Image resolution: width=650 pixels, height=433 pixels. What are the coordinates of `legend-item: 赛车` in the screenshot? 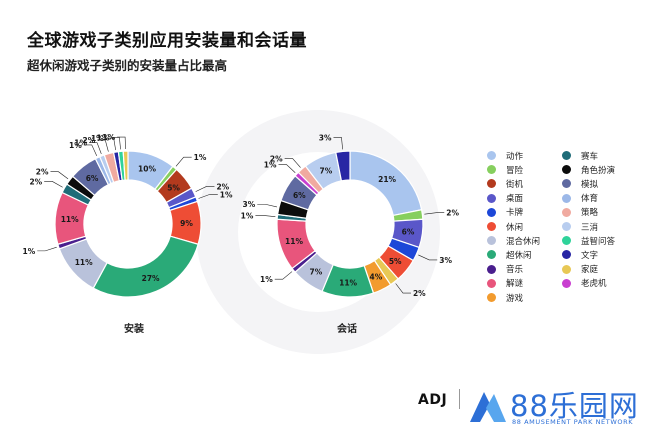 It's located at (580, 155).